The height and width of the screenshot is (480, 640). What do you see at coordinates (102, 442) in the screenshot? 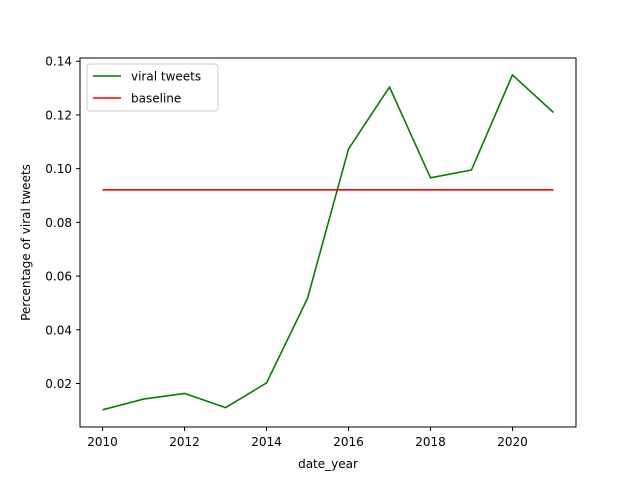
I see `x-tick-label: 2010` at bounding box center [102, 442].